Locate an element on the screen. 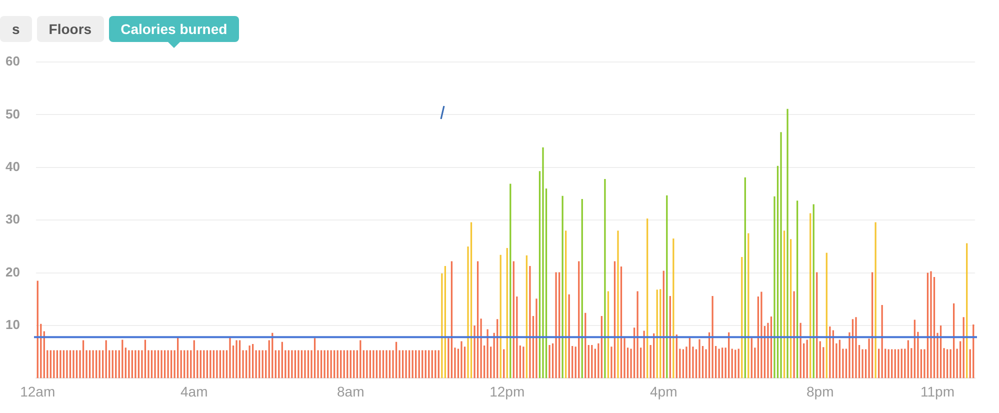 The width and height of the screenshot is (999, 413). y-tick-label: 40 is located at coordinates (13, 166).